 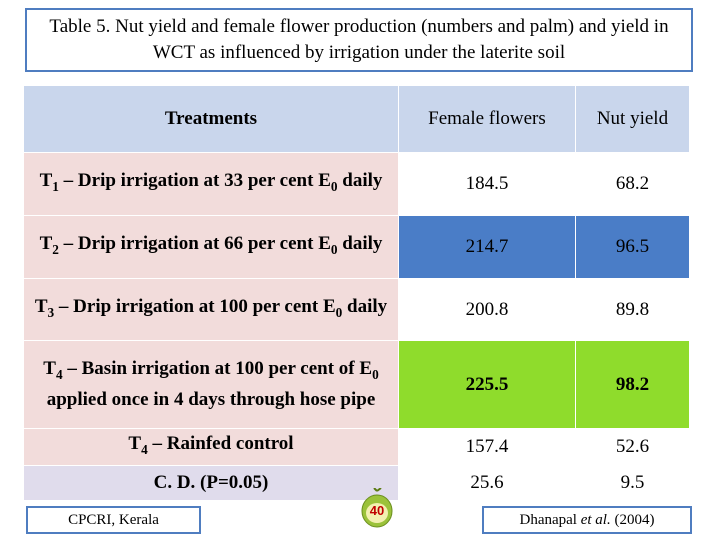 What do you see at coordinates (211, 119) in the screenshot?
I see `header-cell: Treatments` at bounding box center [211, 119].